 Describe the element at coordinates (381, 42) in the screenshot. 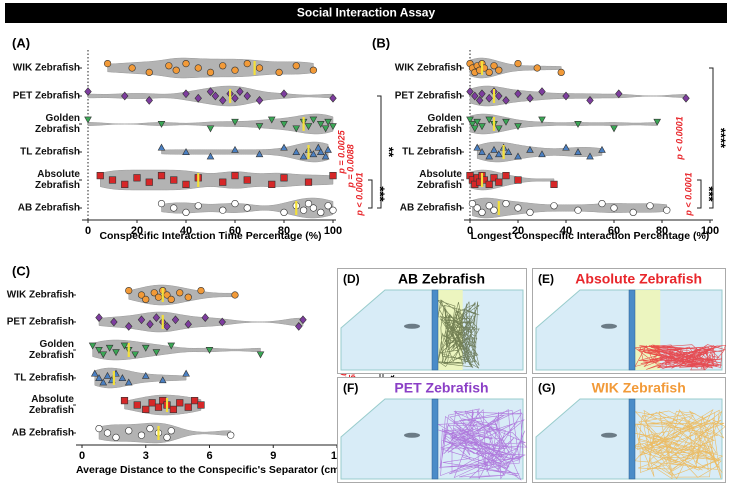

I see `panel-label: (B)` at that location.